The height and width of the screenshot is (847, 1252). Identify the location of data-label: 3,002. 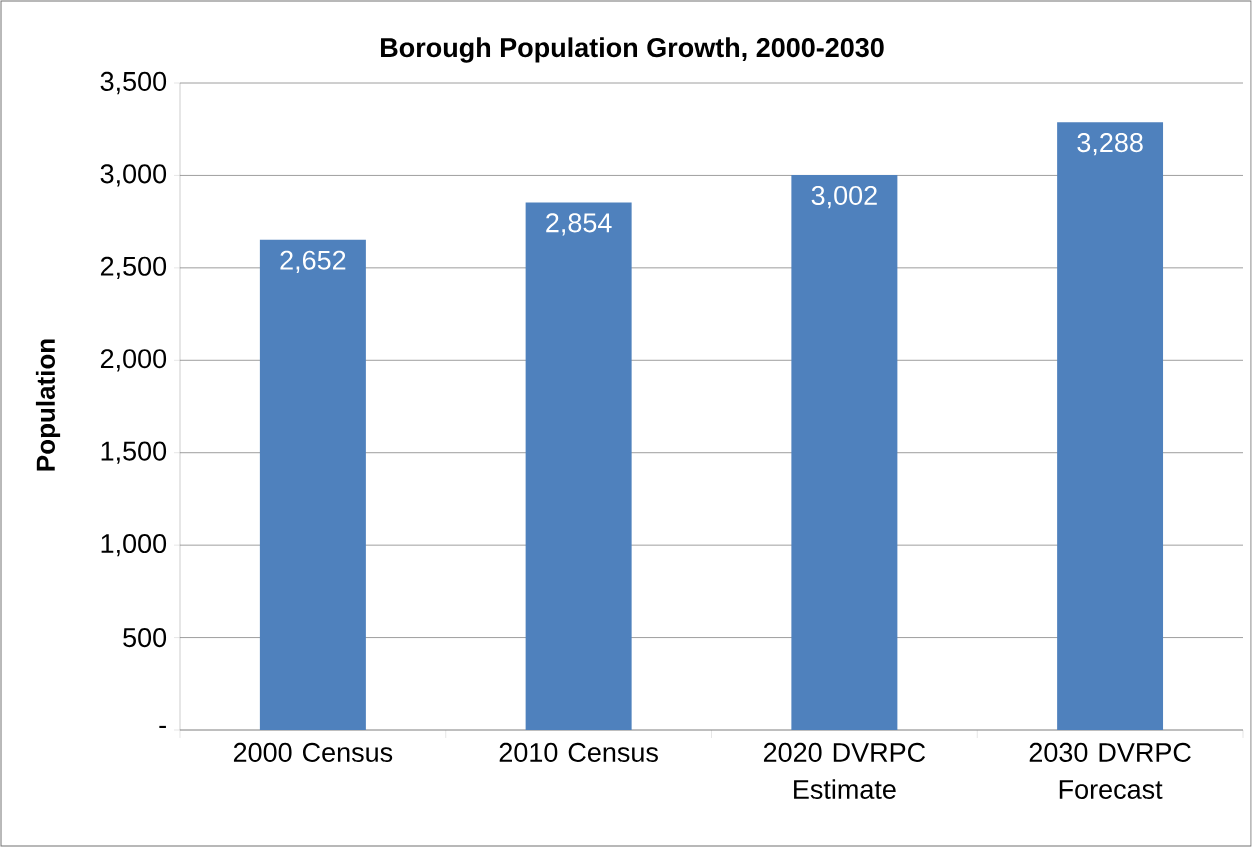
(844, 197).